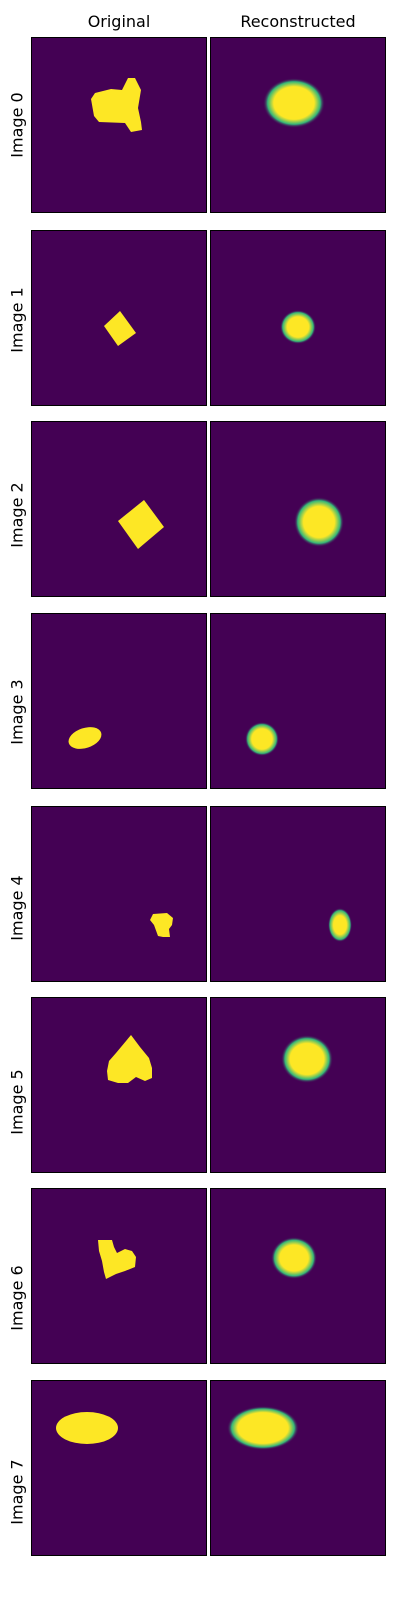 This screenshot has height=1600, width=400. Describe the element at coordinates (298, 21) in the screenshot. I see `column-title-reconstructed: Reconstructed` at that location.